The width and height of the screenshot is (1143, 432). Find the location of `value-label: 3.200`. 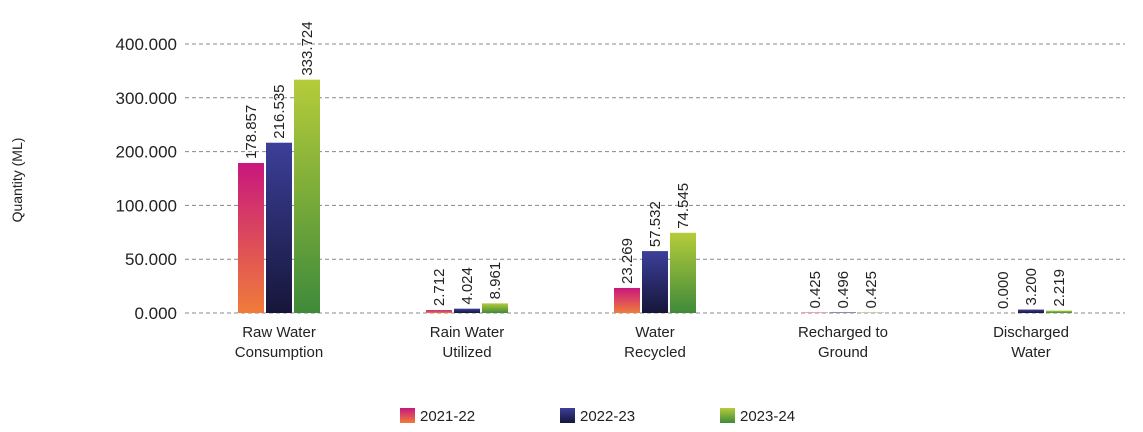

value-label: 3.200 is located at coordinates (1031, 287).